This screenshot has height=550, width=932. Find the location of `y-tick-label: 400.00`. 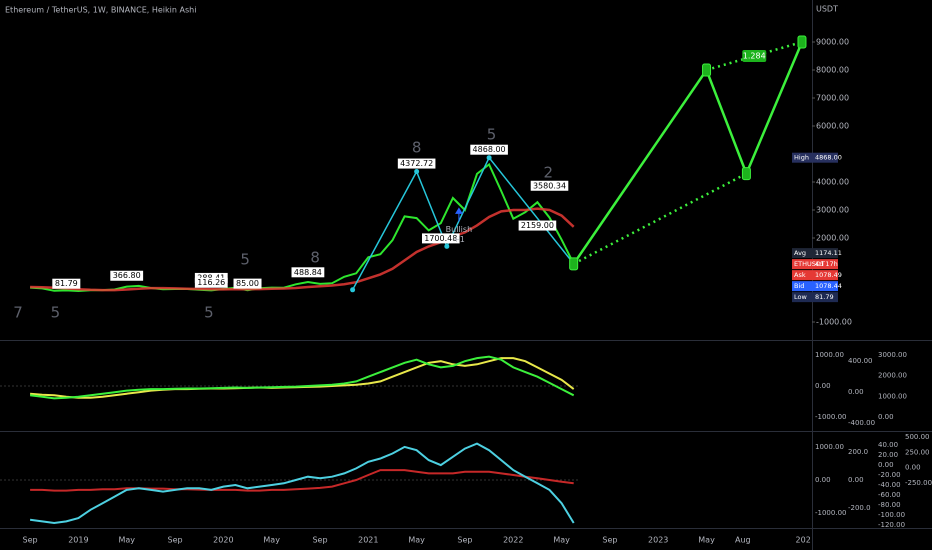

y-tick-label: 400.00 is located at coordinates (860, 361).